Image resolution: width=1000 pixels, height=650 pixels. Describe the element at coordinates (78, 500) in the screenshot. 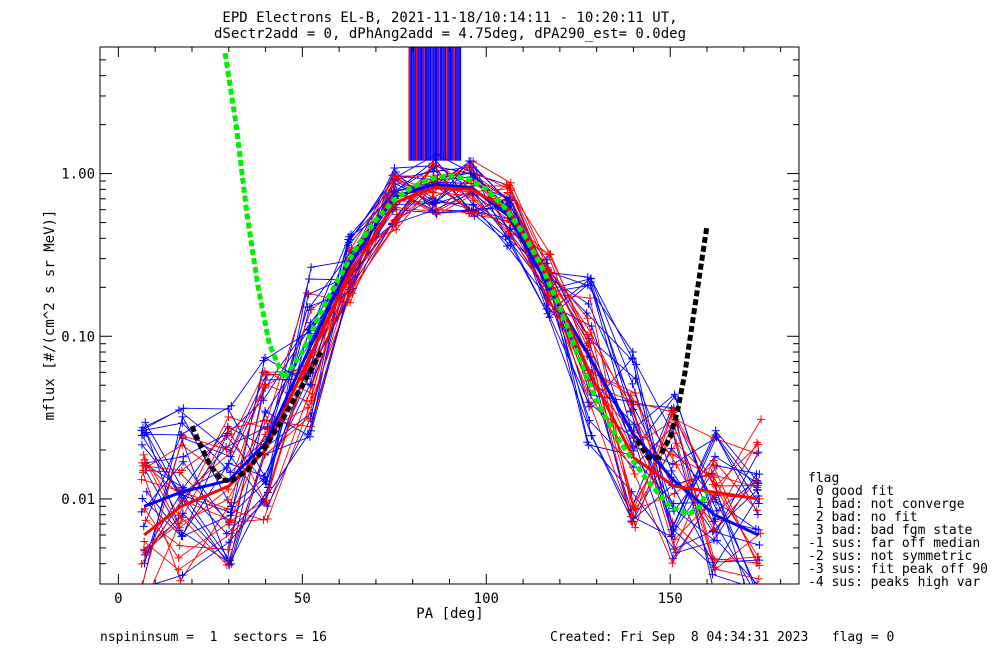

I see `y-tick-label: 0.01` at that location.